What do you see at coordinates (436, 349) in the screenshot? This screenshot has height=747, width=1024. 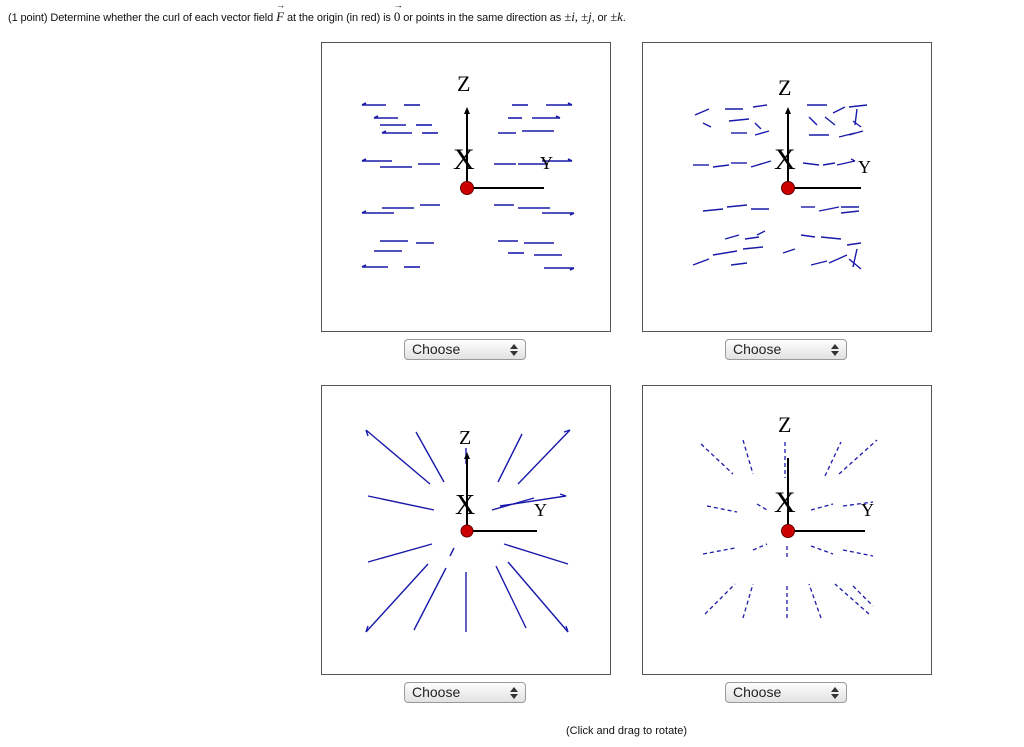 I see `curl-select-1-value: Choose` at bounding box center [436, 349].